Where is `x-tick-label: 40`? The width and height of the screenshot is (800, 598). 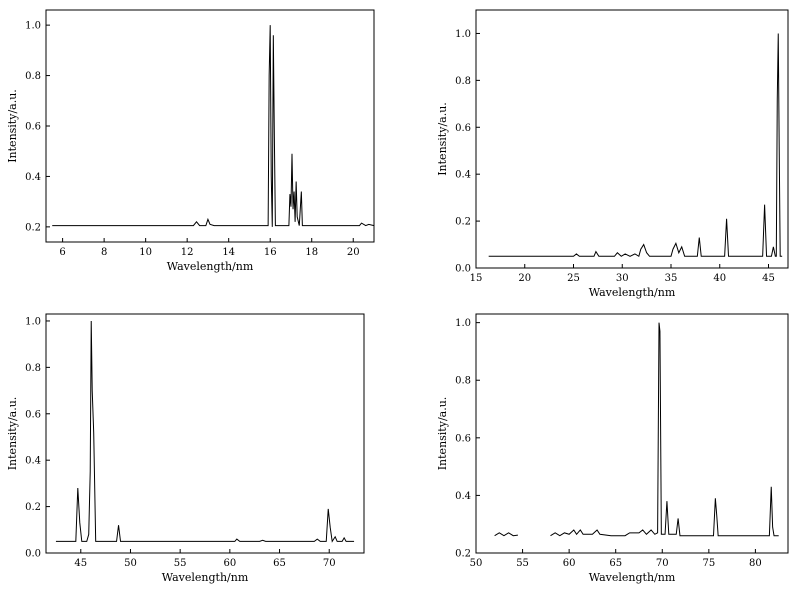
x-tick-label: 40 is located at coordinates (719, 278).